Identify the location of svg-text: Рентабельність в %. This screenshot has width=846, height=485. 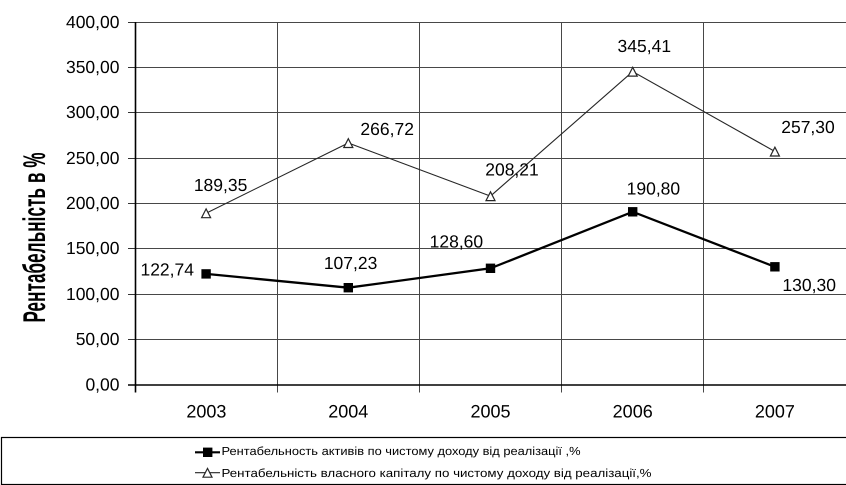
(34, 238).